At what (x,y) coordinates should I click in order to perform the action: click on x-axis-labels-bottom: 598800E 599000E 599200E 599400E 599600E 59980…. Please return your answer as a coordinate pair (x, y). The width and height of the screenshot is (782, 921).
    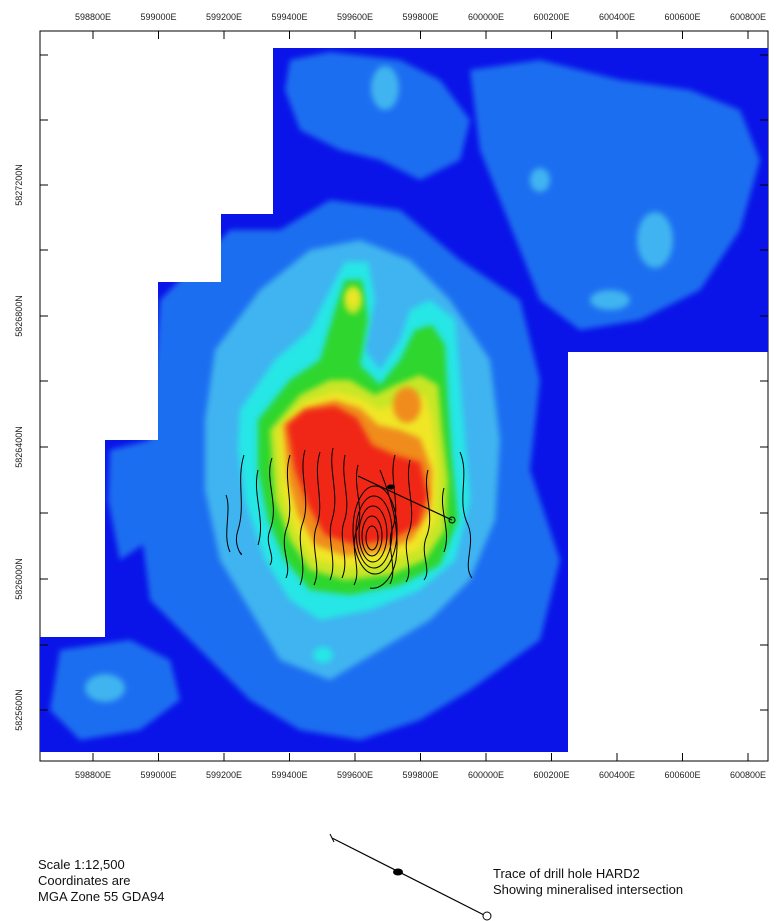
    Looking at the image, I should click on (420, 775).